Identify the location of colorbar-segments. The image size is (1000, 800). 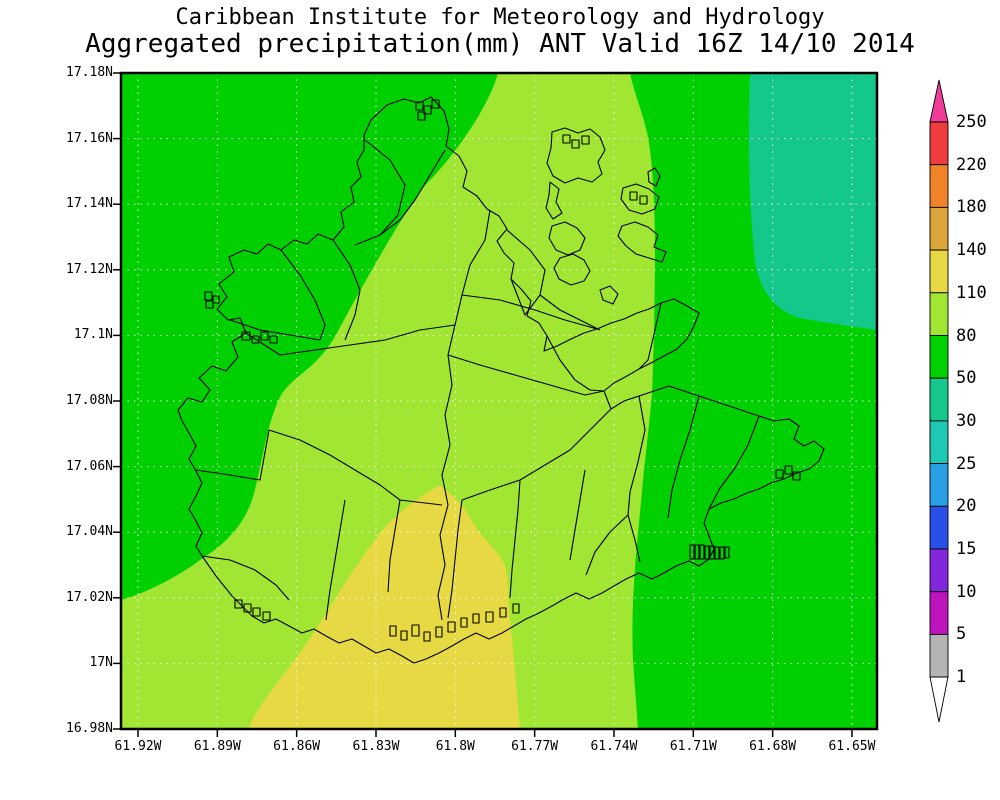
(939, 399).